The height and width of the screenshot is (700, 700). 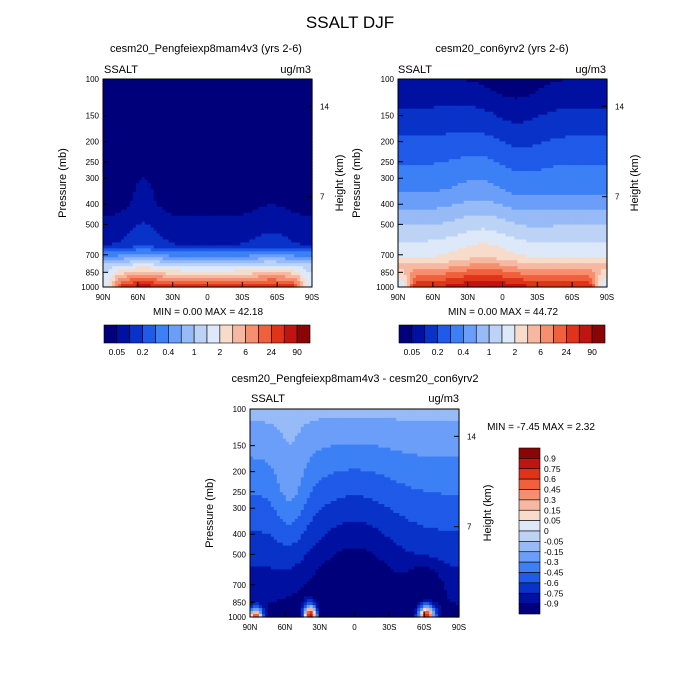 I want to click on y-tick-label: 300, so click(x=93, y=178).